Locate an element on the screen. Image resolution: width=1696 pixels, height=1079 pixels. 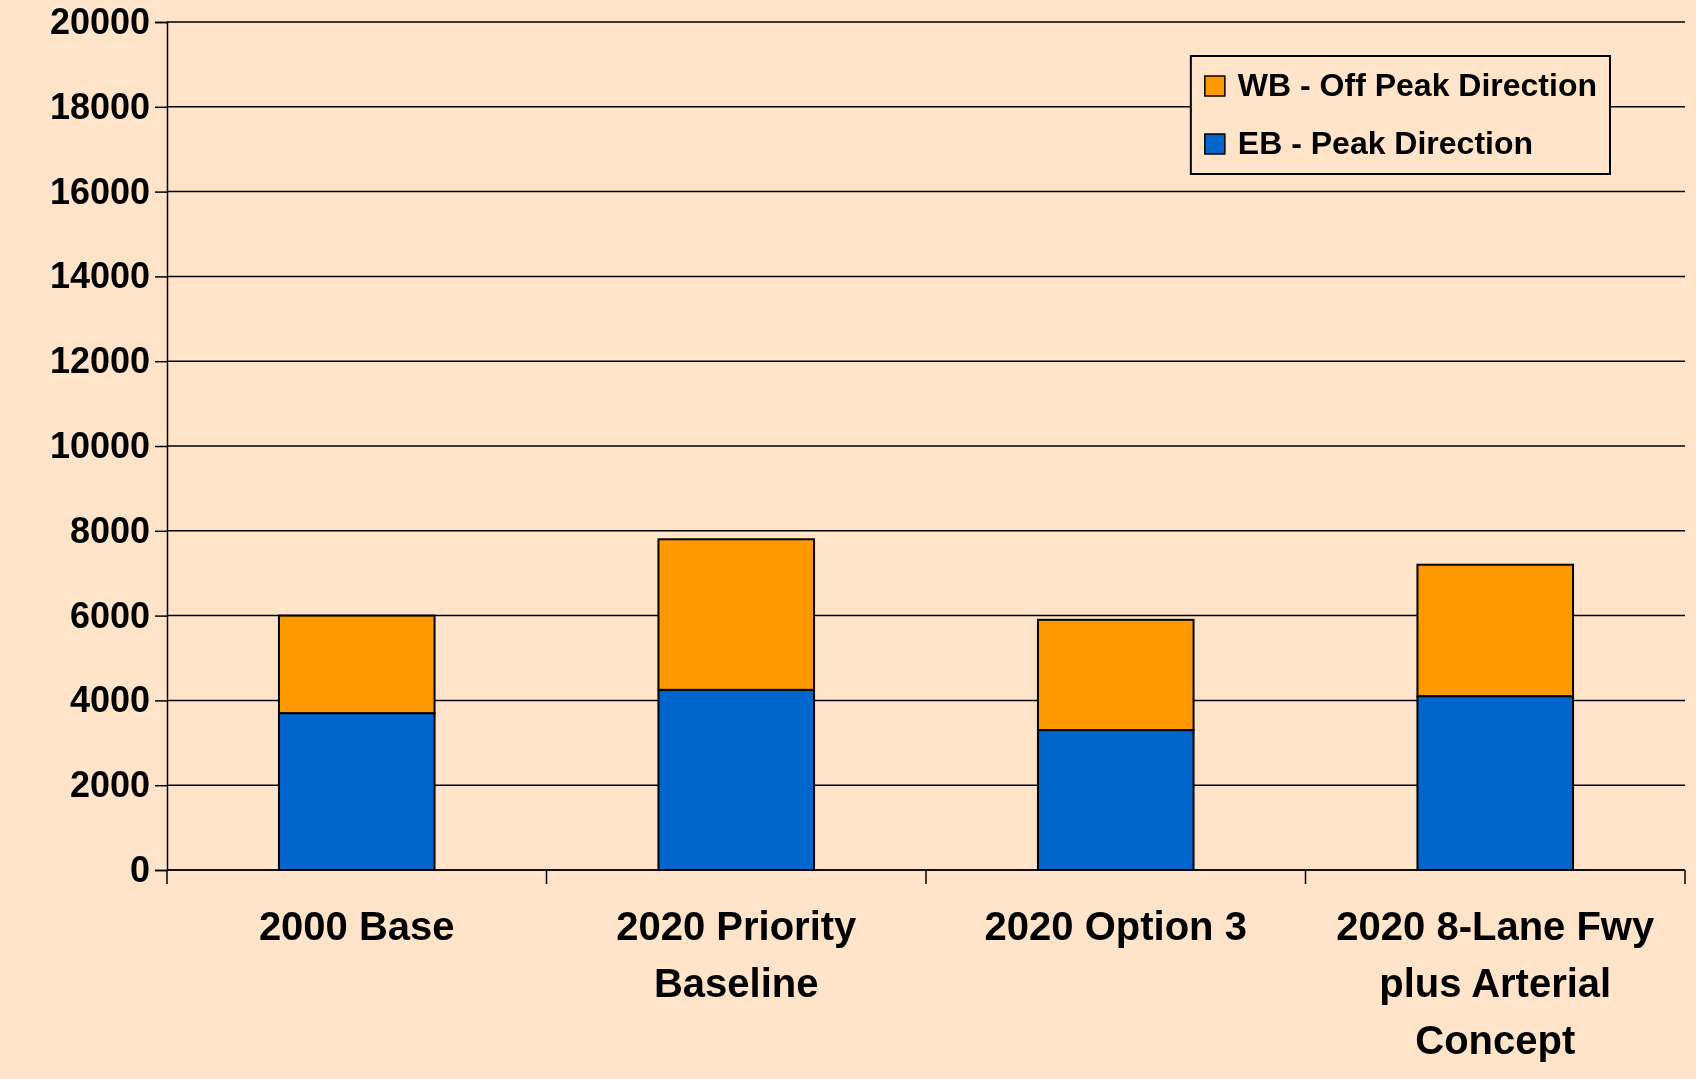
y-tick-label: 2000 is located at coordinates (109, 785).